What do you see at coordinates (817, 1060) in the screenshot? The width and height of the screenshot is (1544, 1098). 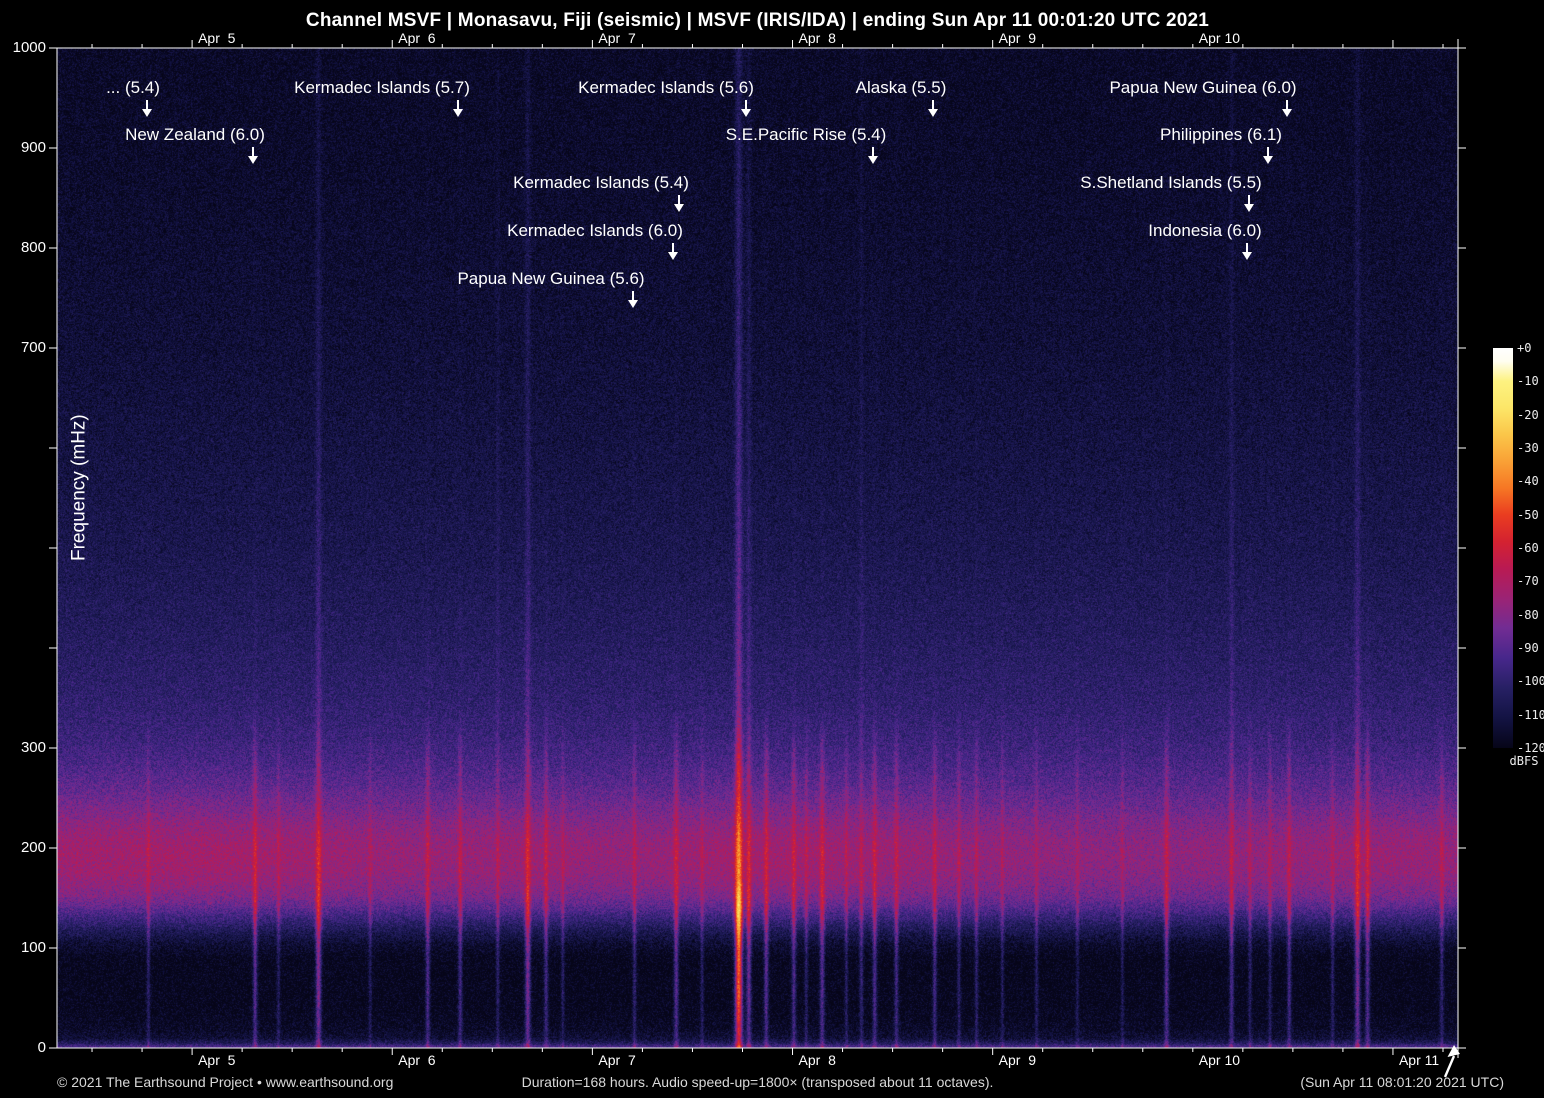 I see `x-tick-label-bottom: Apr 8` at bounding box center [817, 1060].